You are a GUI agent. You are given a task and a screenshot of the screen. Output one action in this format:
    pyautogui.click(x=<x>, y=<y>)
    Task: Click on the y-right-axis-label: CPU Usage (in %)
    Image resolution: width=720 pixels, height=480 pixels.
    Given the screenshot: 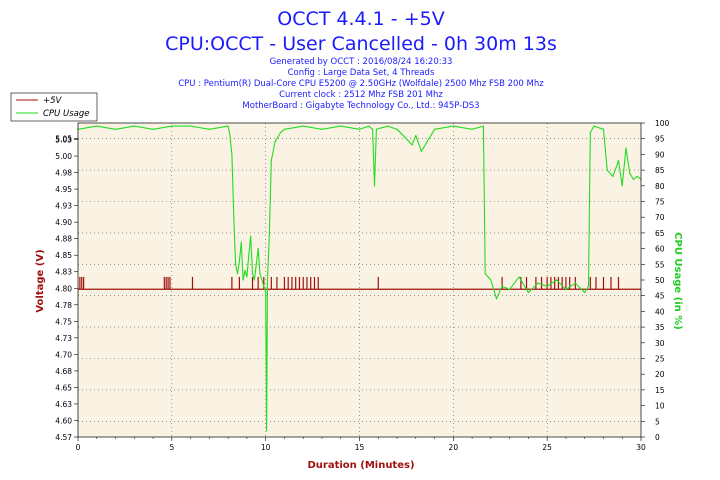 What is the action you would take?
    pyautogui.click(x=677, y=281)
    